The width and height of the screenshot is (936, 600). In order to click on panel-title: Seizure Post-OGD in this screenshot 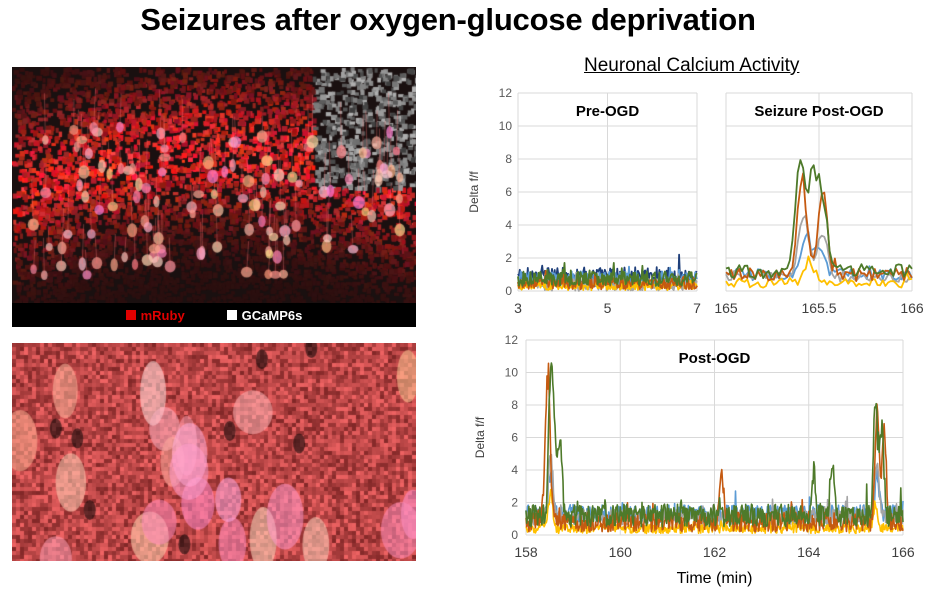, I will do `click(818, 111)`.